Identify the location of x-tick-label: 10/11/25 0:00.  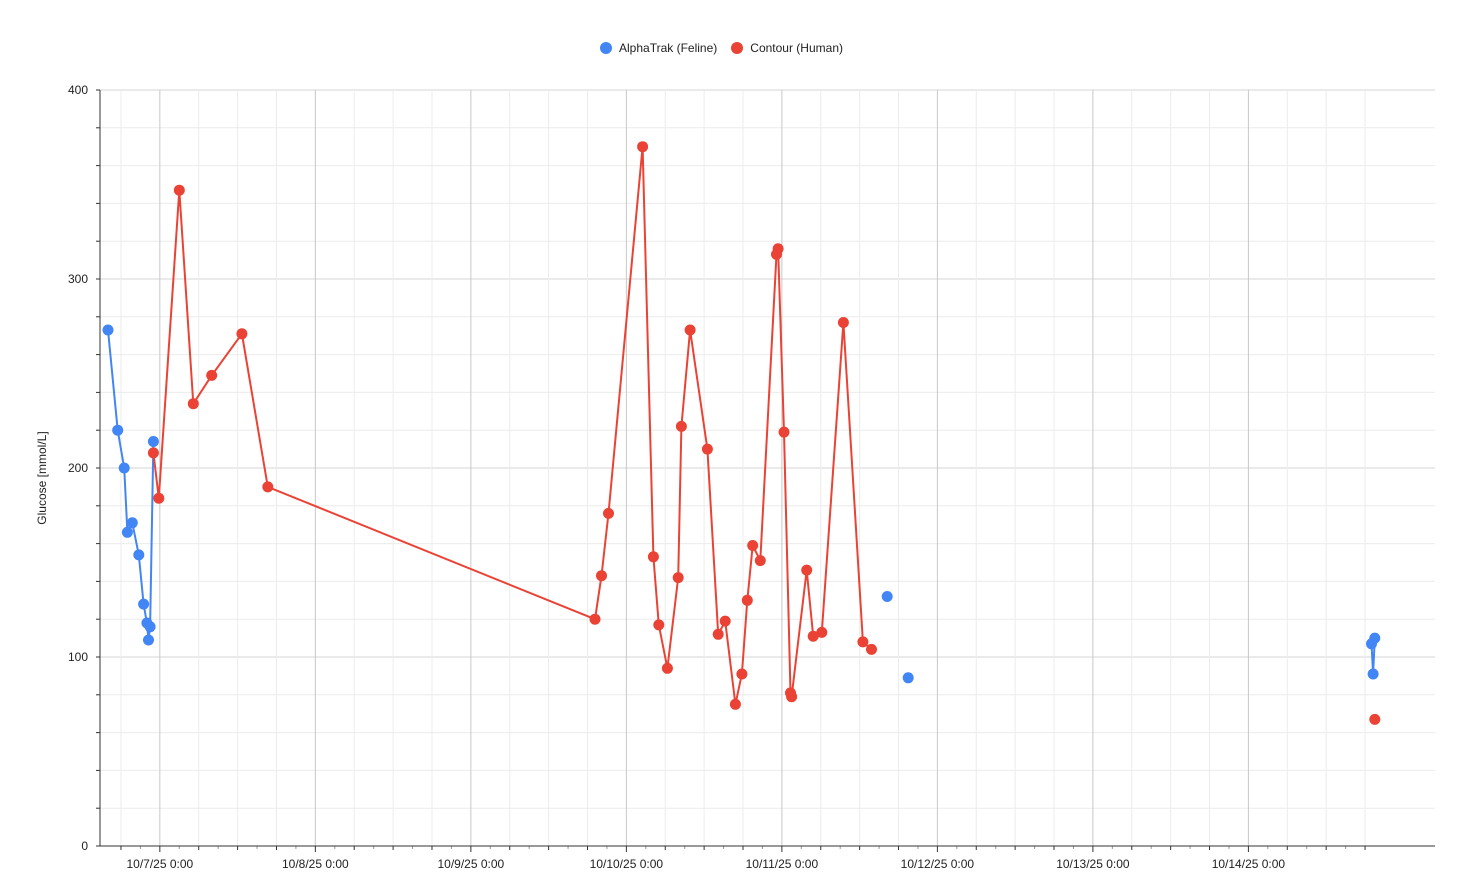
(782, 864).